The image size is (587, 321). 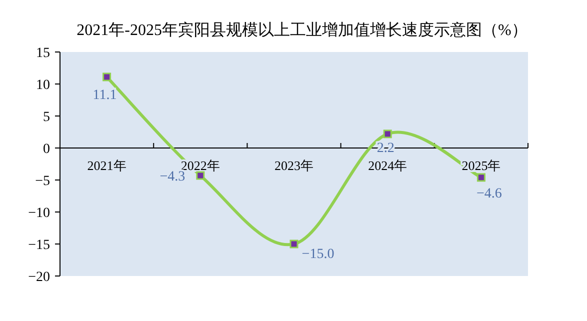 I want to click on y-tick-label: 15, so click(x=43, y=53).